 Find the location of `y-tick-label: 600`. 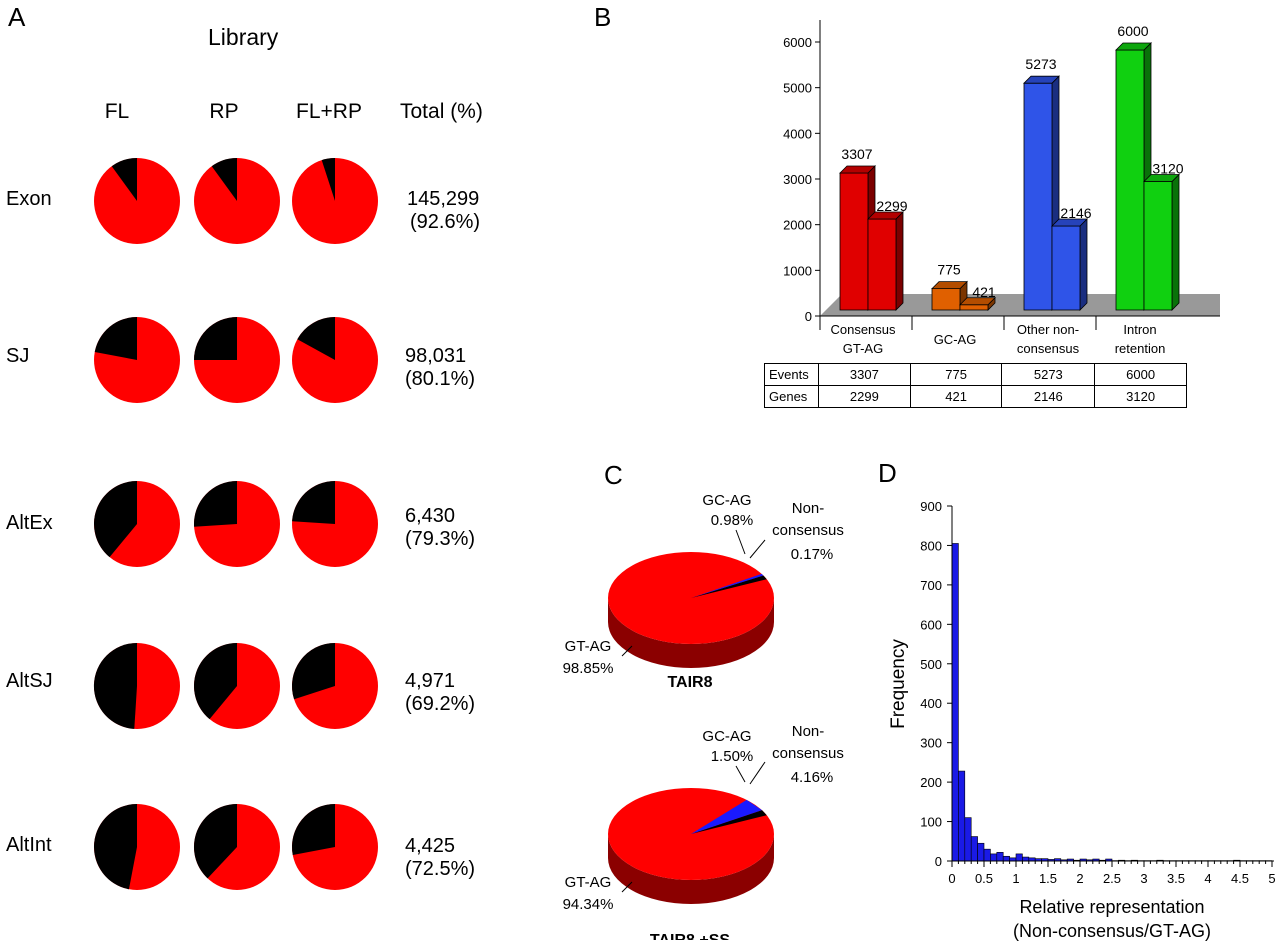

y-tick-label: 600 is located at coordinates (931, 624).